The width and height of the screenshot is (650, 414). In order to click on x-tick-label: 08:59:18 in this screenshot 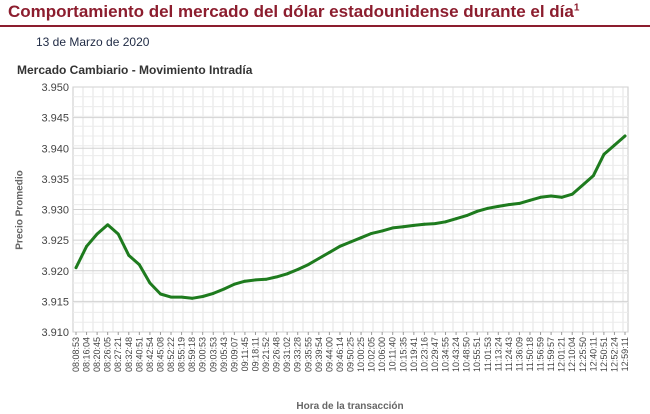, I will do `click(192, 354)`.